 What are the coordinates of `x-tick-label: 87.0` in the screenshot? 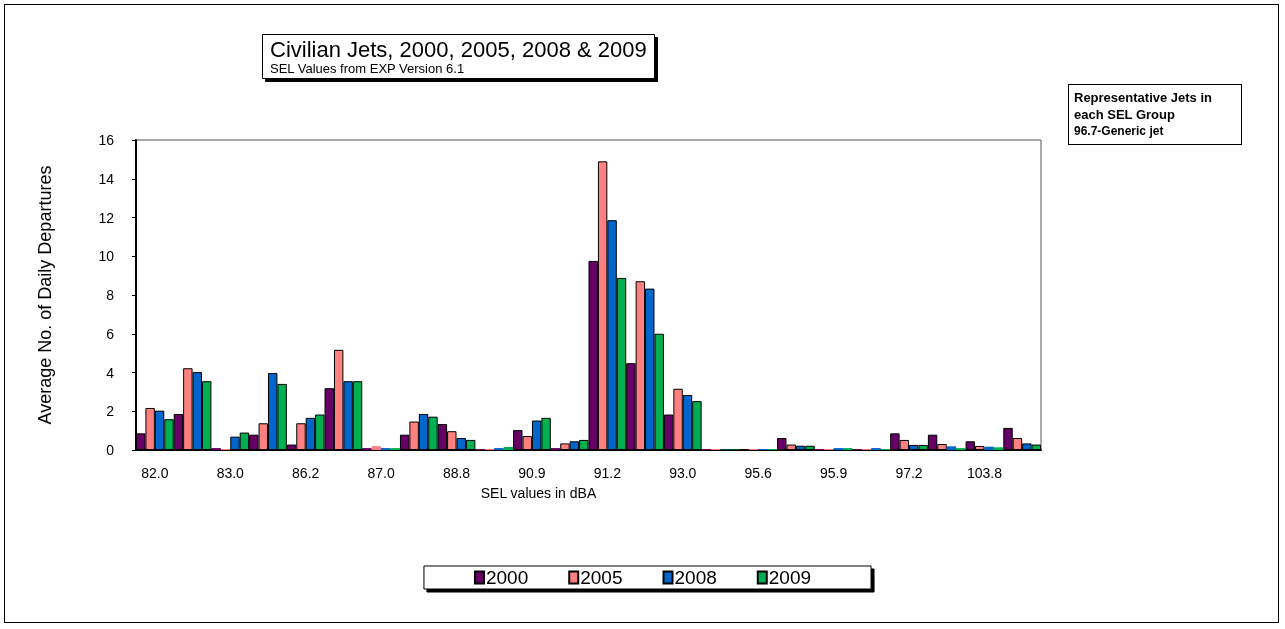 It's located at (381, 473).